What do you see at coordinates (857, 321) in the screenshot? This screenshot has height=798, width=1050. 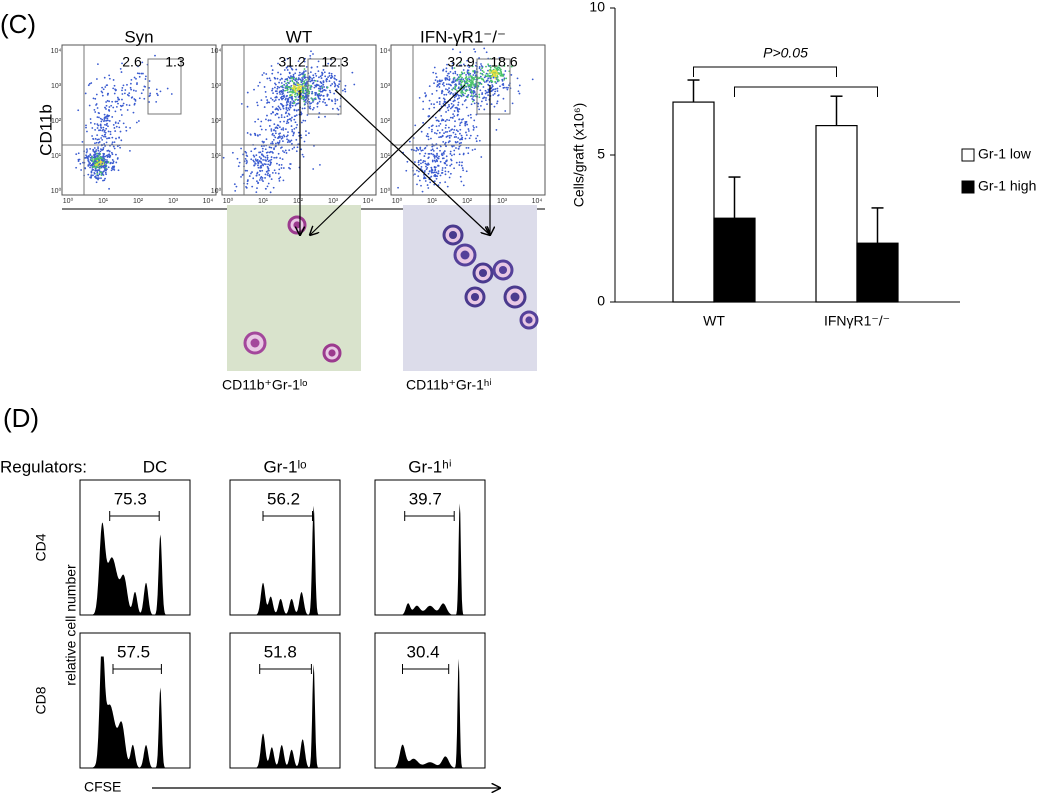 I see `x-tick-label: IFNγR1⁻/⁻` at bounding box center [857, 321].